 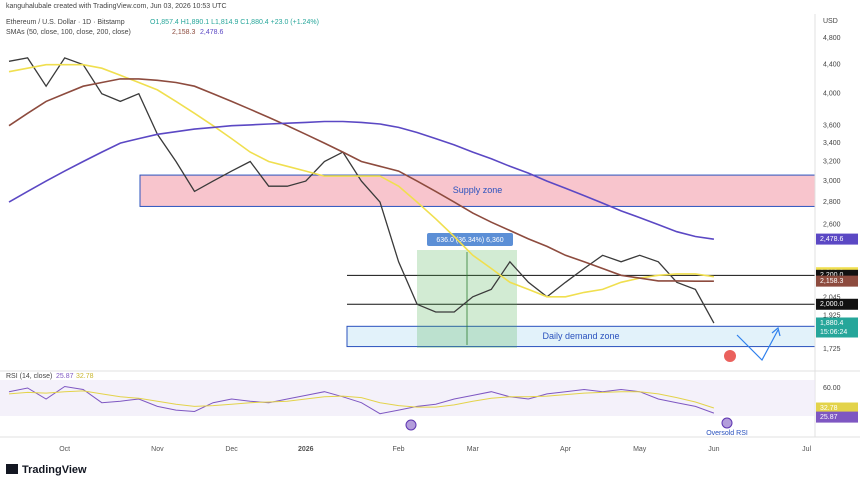 What do you see at coordinates (832, 316) in the screenshot?
I see `y-tick-label: 1,925` at bounding box center [832, 316].